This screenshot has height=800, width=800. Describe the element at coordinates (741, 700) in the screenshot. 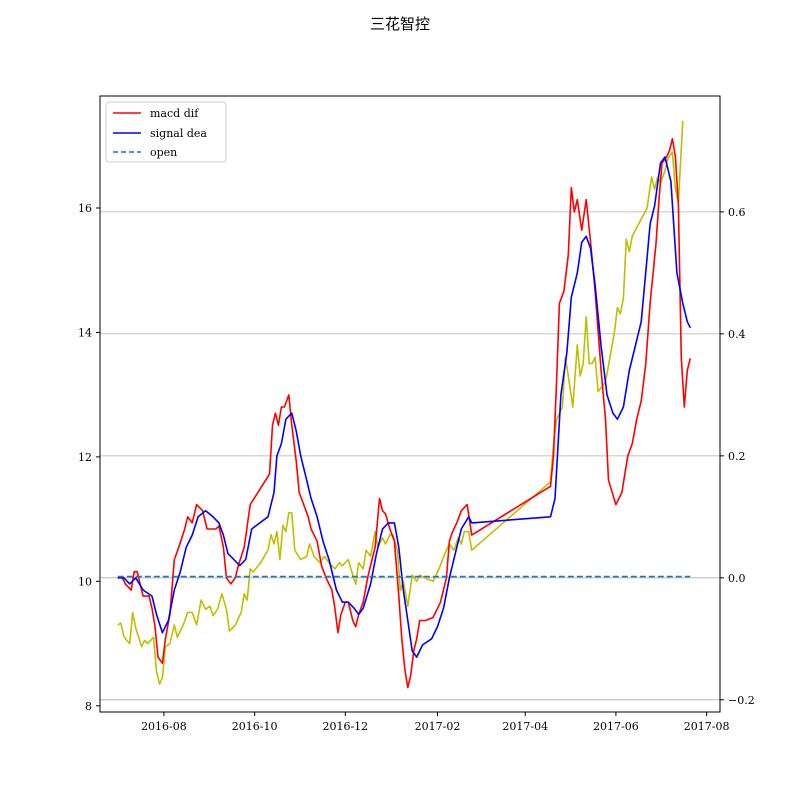

I see `y-right-tick-label: −0.2` at that location.